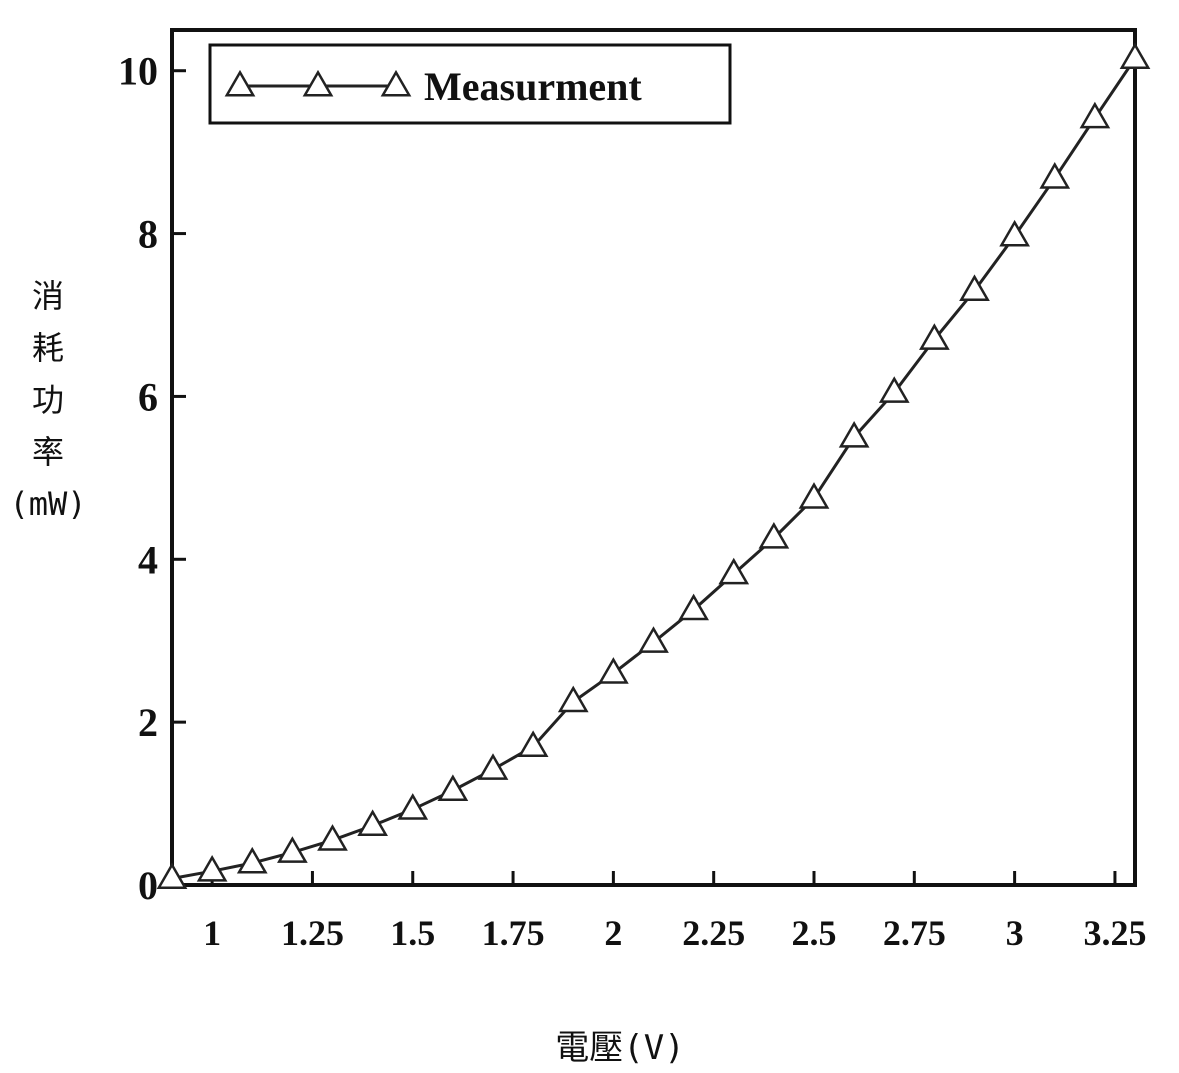 This screenshot has width=1179, height=1073. What do you see at coordinates (148, 722) in the screenshot?
I see `y-tick-label: 2` at bounding box center [148, 722].